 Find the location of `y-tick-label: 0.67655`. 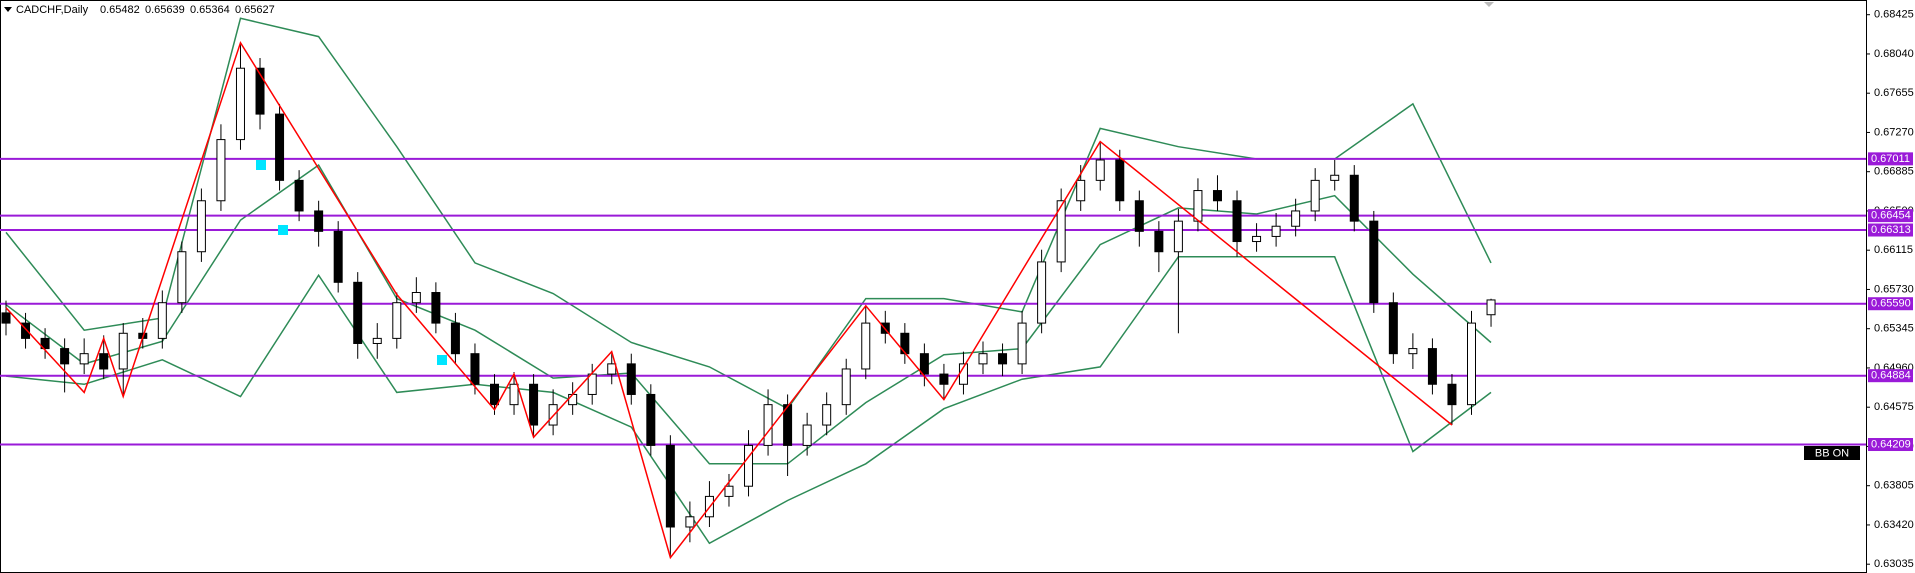

y-tick-label: 0.67655 is located at coordinates (1894, 93).